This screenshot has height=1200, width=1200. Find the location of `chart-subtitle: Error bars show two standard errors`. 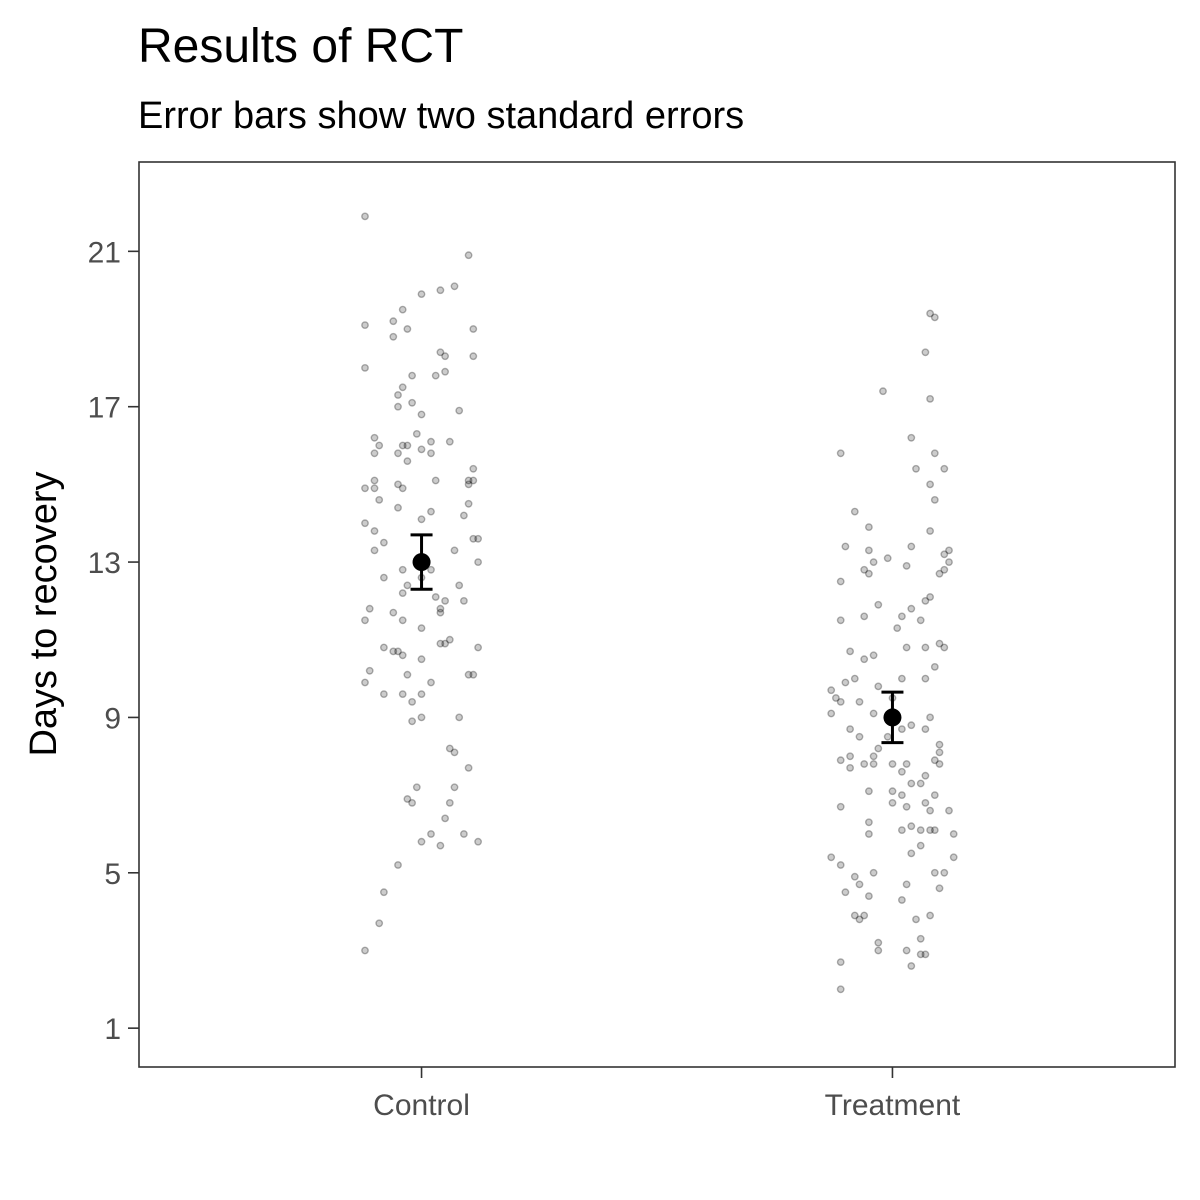

chart-subtitle: Error bars show two standard errors is located at coordinates (441, 116).